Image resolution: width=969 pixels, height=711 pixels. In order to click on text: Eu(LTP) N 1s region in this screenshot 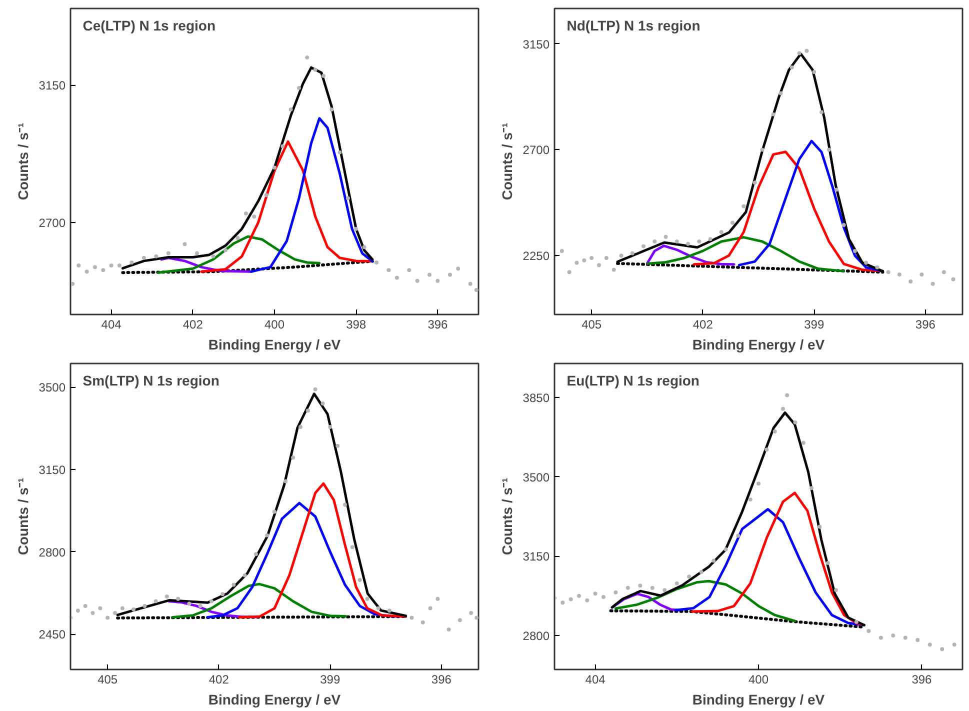, I will do `click(633, 380)`.